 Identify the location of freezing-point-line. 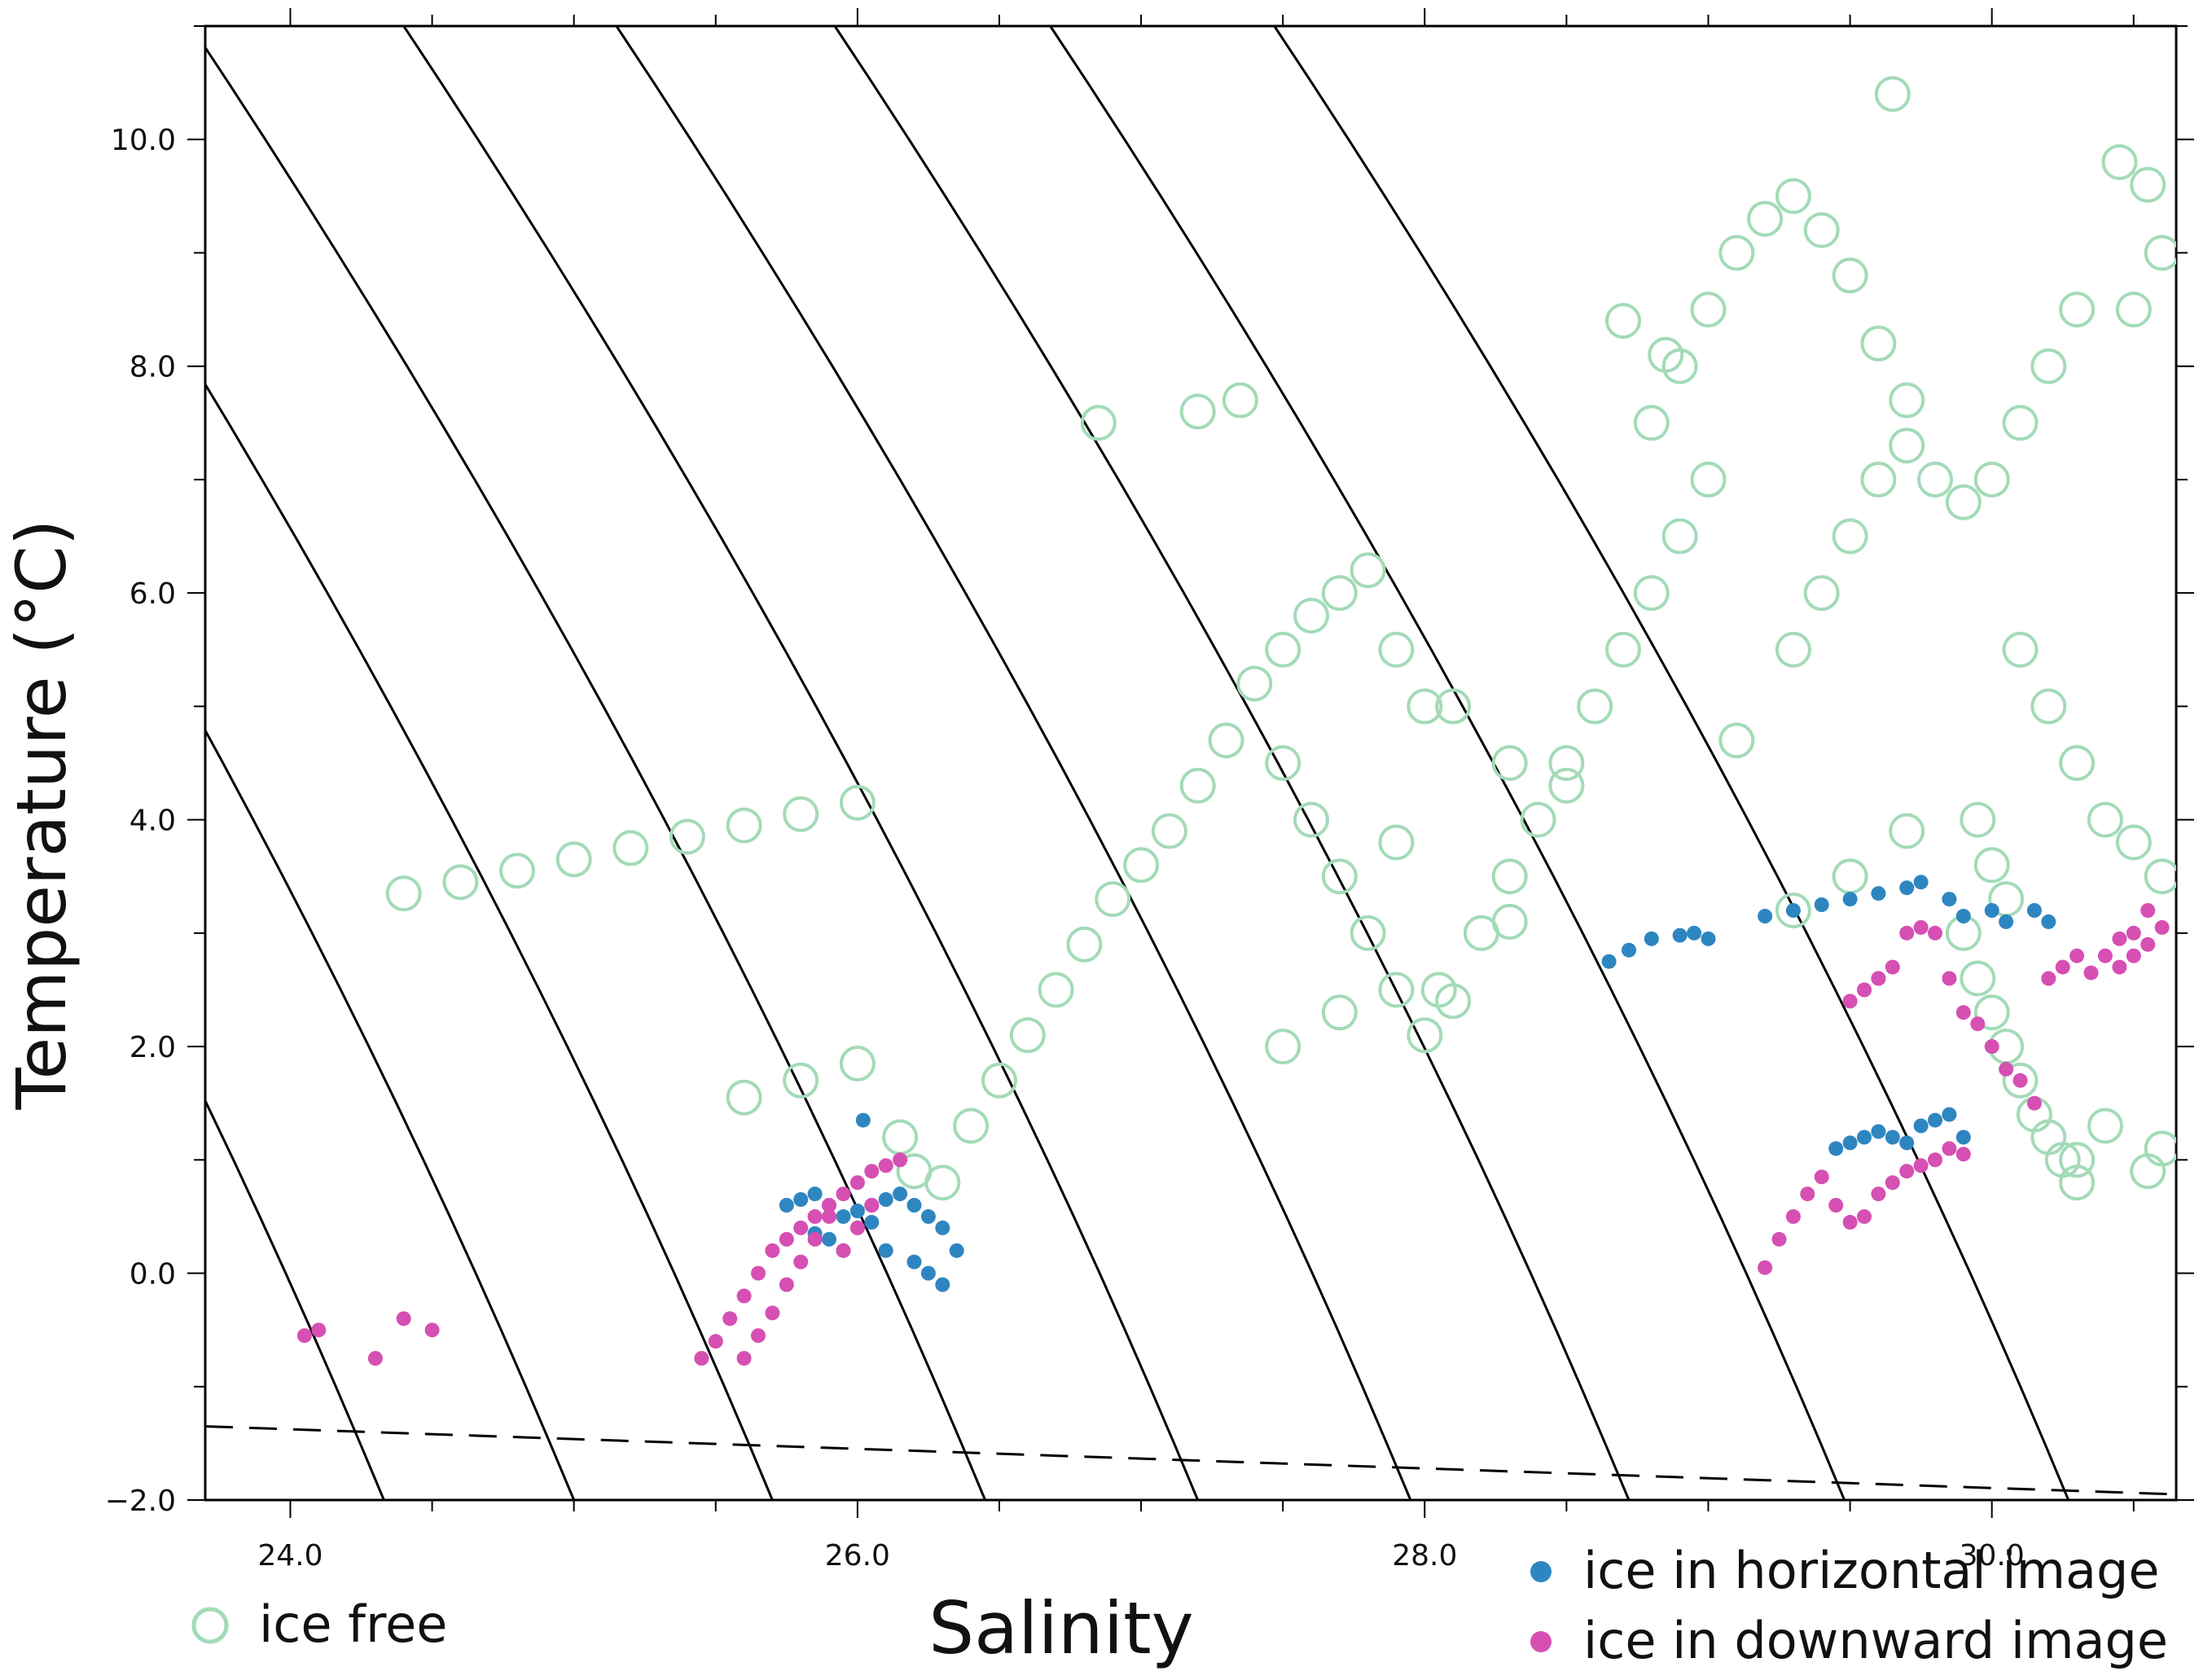
(1190, 1460).